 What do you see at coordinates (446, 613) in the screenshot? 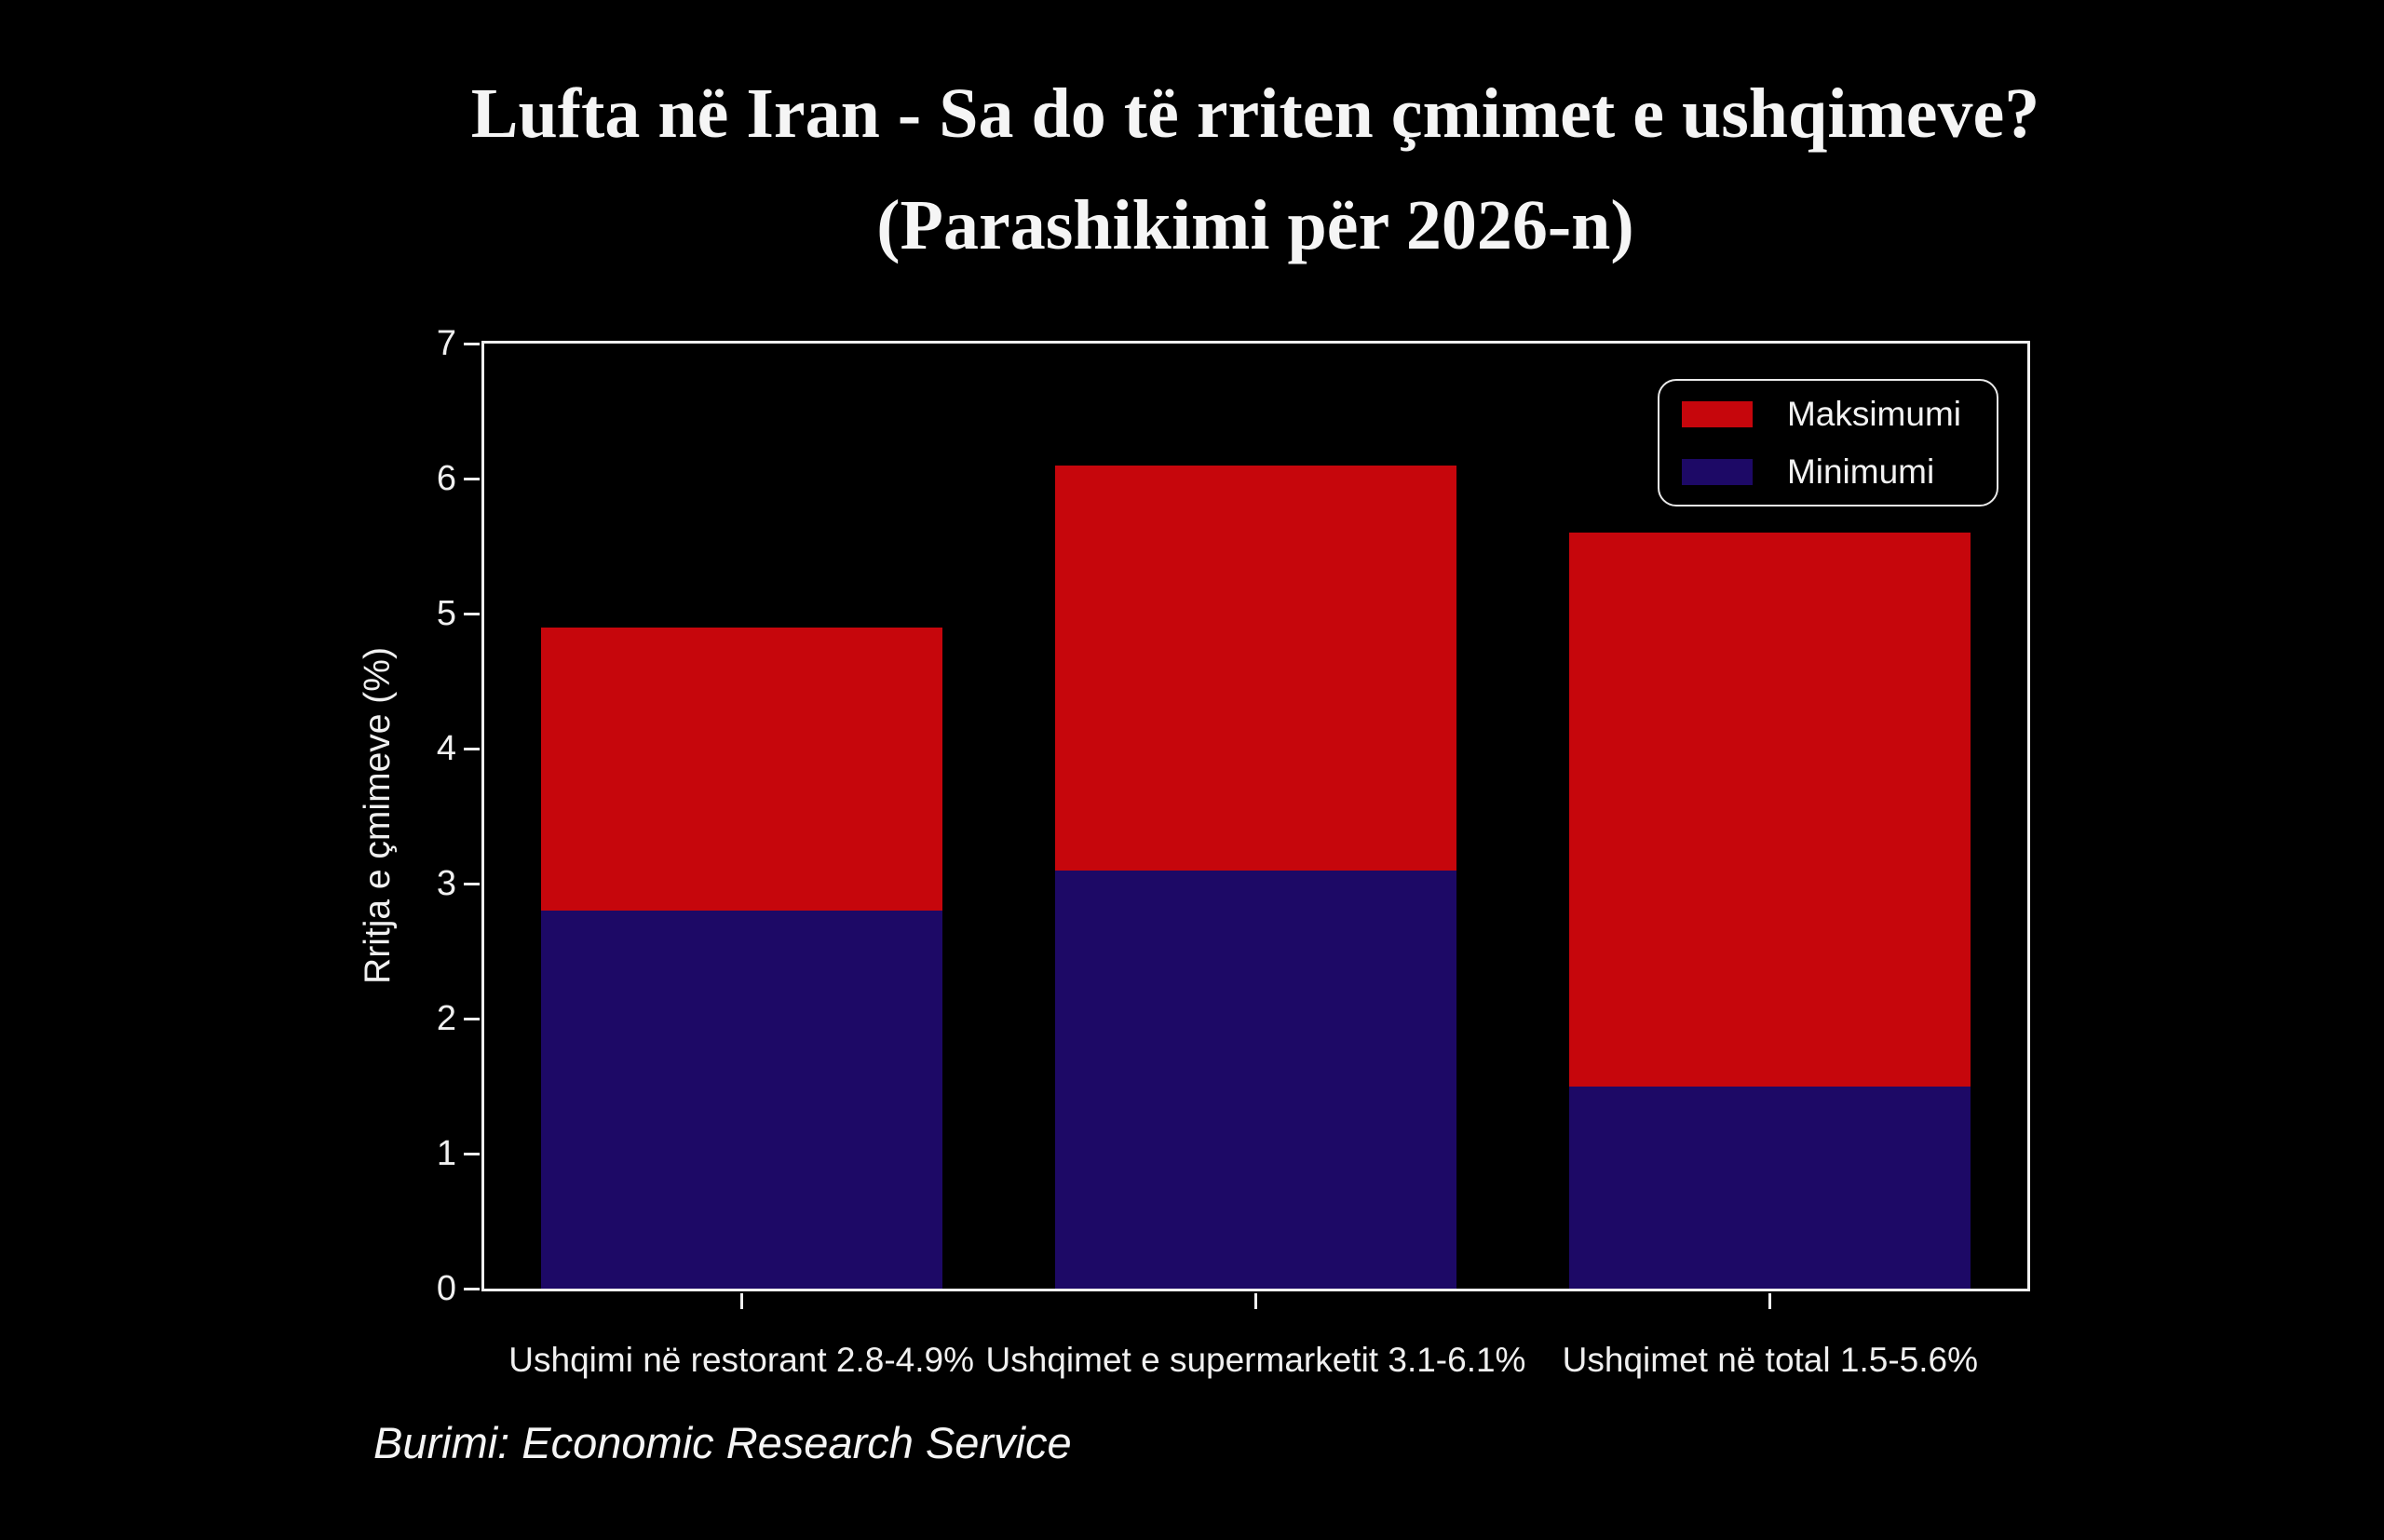
I see `y-tick-label: 5` at bounding box center [446, 613].